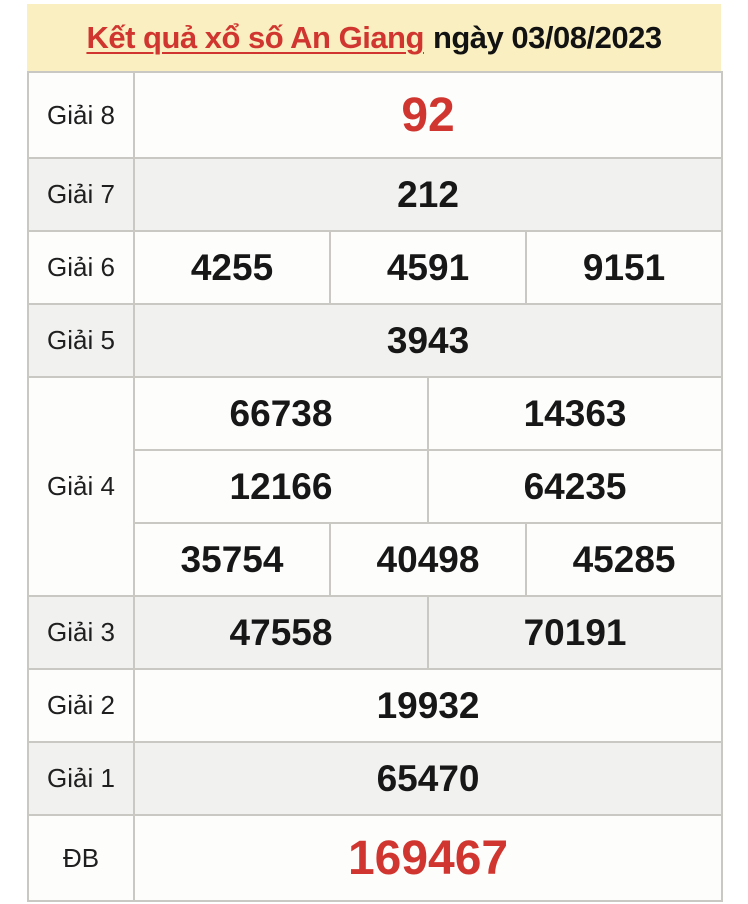  I want to click on prize-label: Giải 7, so click(81, 194).